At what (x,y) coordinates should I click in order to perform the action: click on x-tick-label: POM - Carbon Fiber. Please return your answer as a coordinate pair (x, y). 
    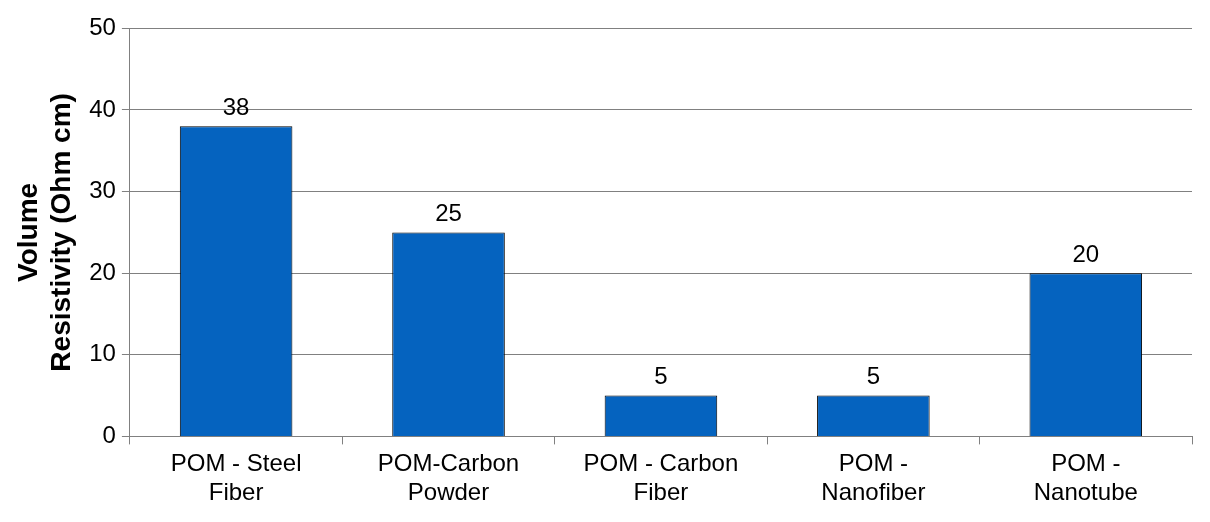
    Looking at the image, I should click on (661, 477).